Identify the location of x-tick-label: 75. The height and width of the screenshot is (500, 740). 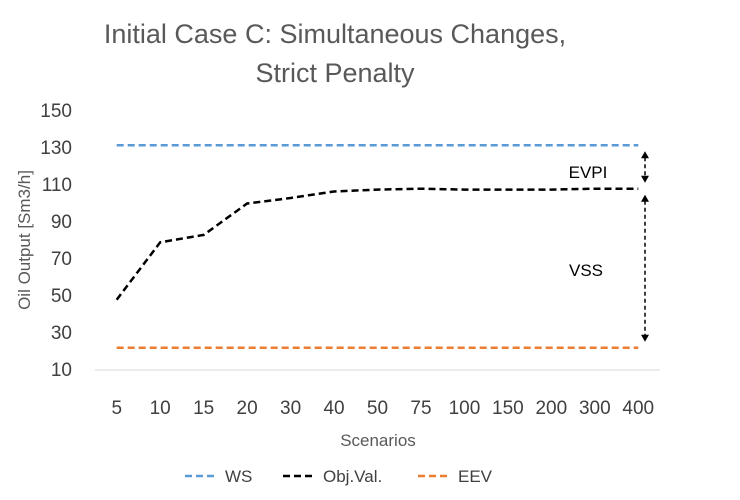
(420, 408).